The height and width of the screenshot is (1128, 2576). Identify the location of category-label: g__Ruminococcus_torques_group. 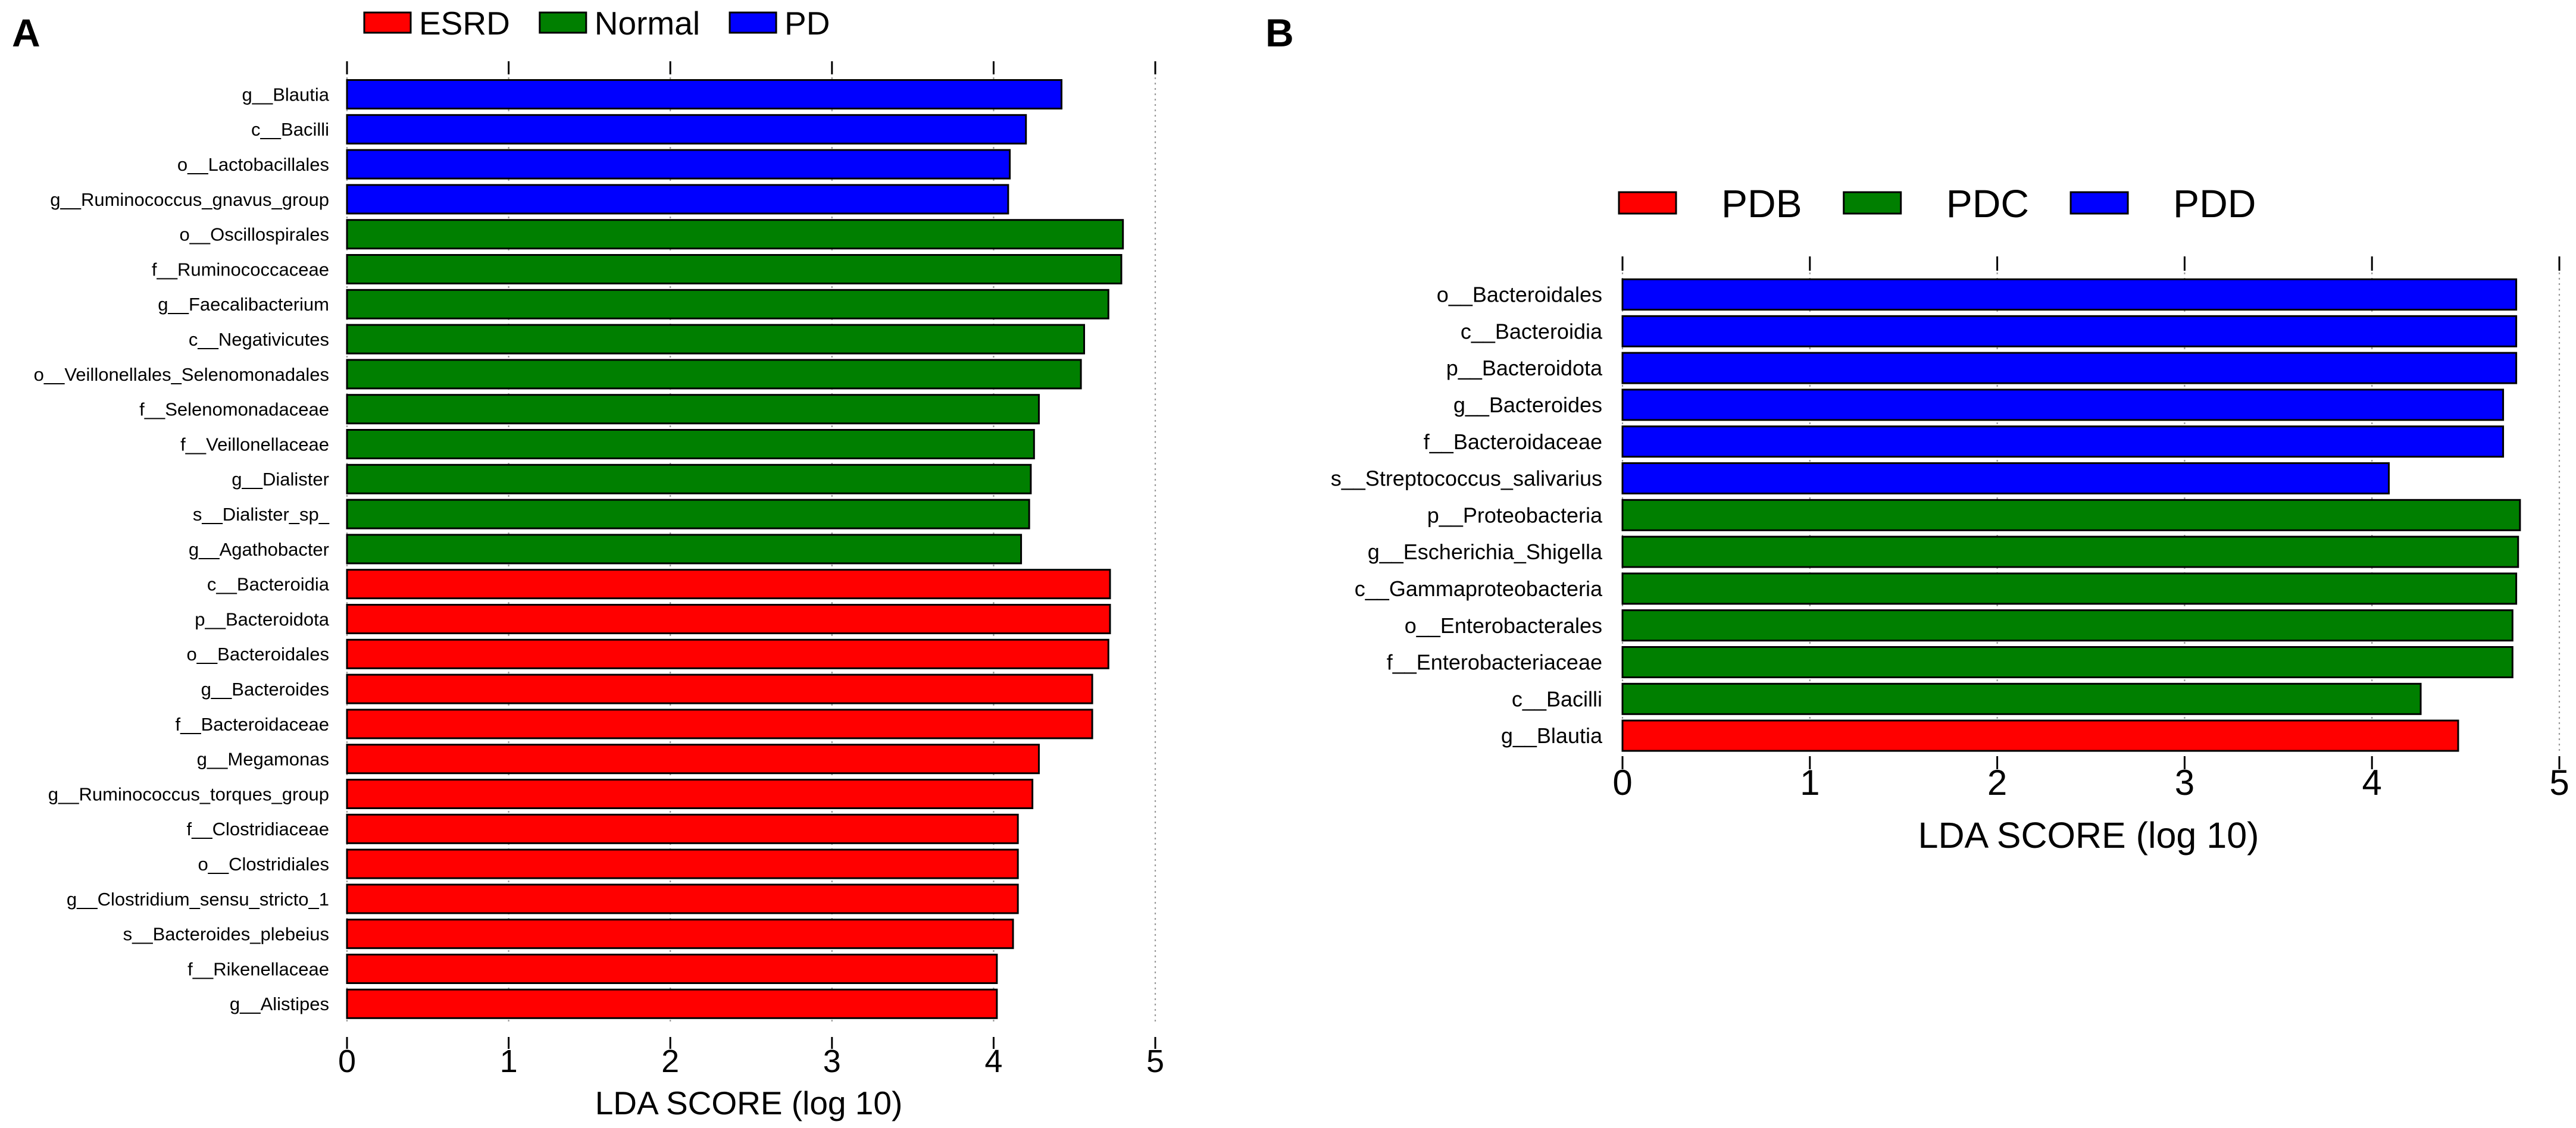
(188, 794).